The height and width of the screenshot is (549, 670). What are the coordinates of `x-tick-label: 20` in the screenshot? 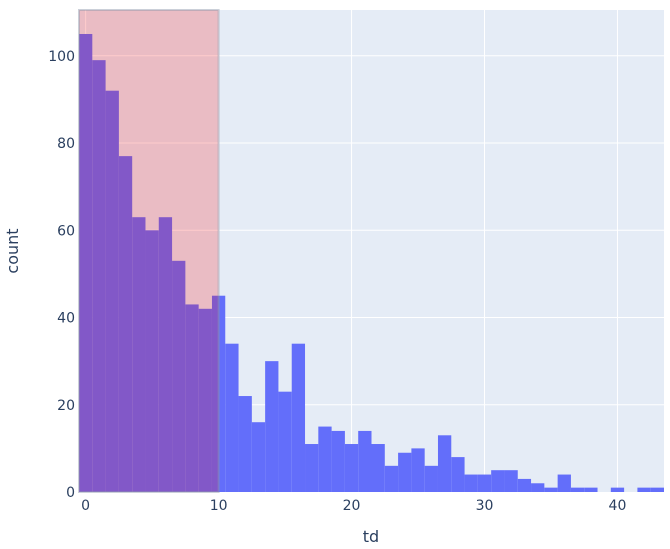 It's located at (352, 506).